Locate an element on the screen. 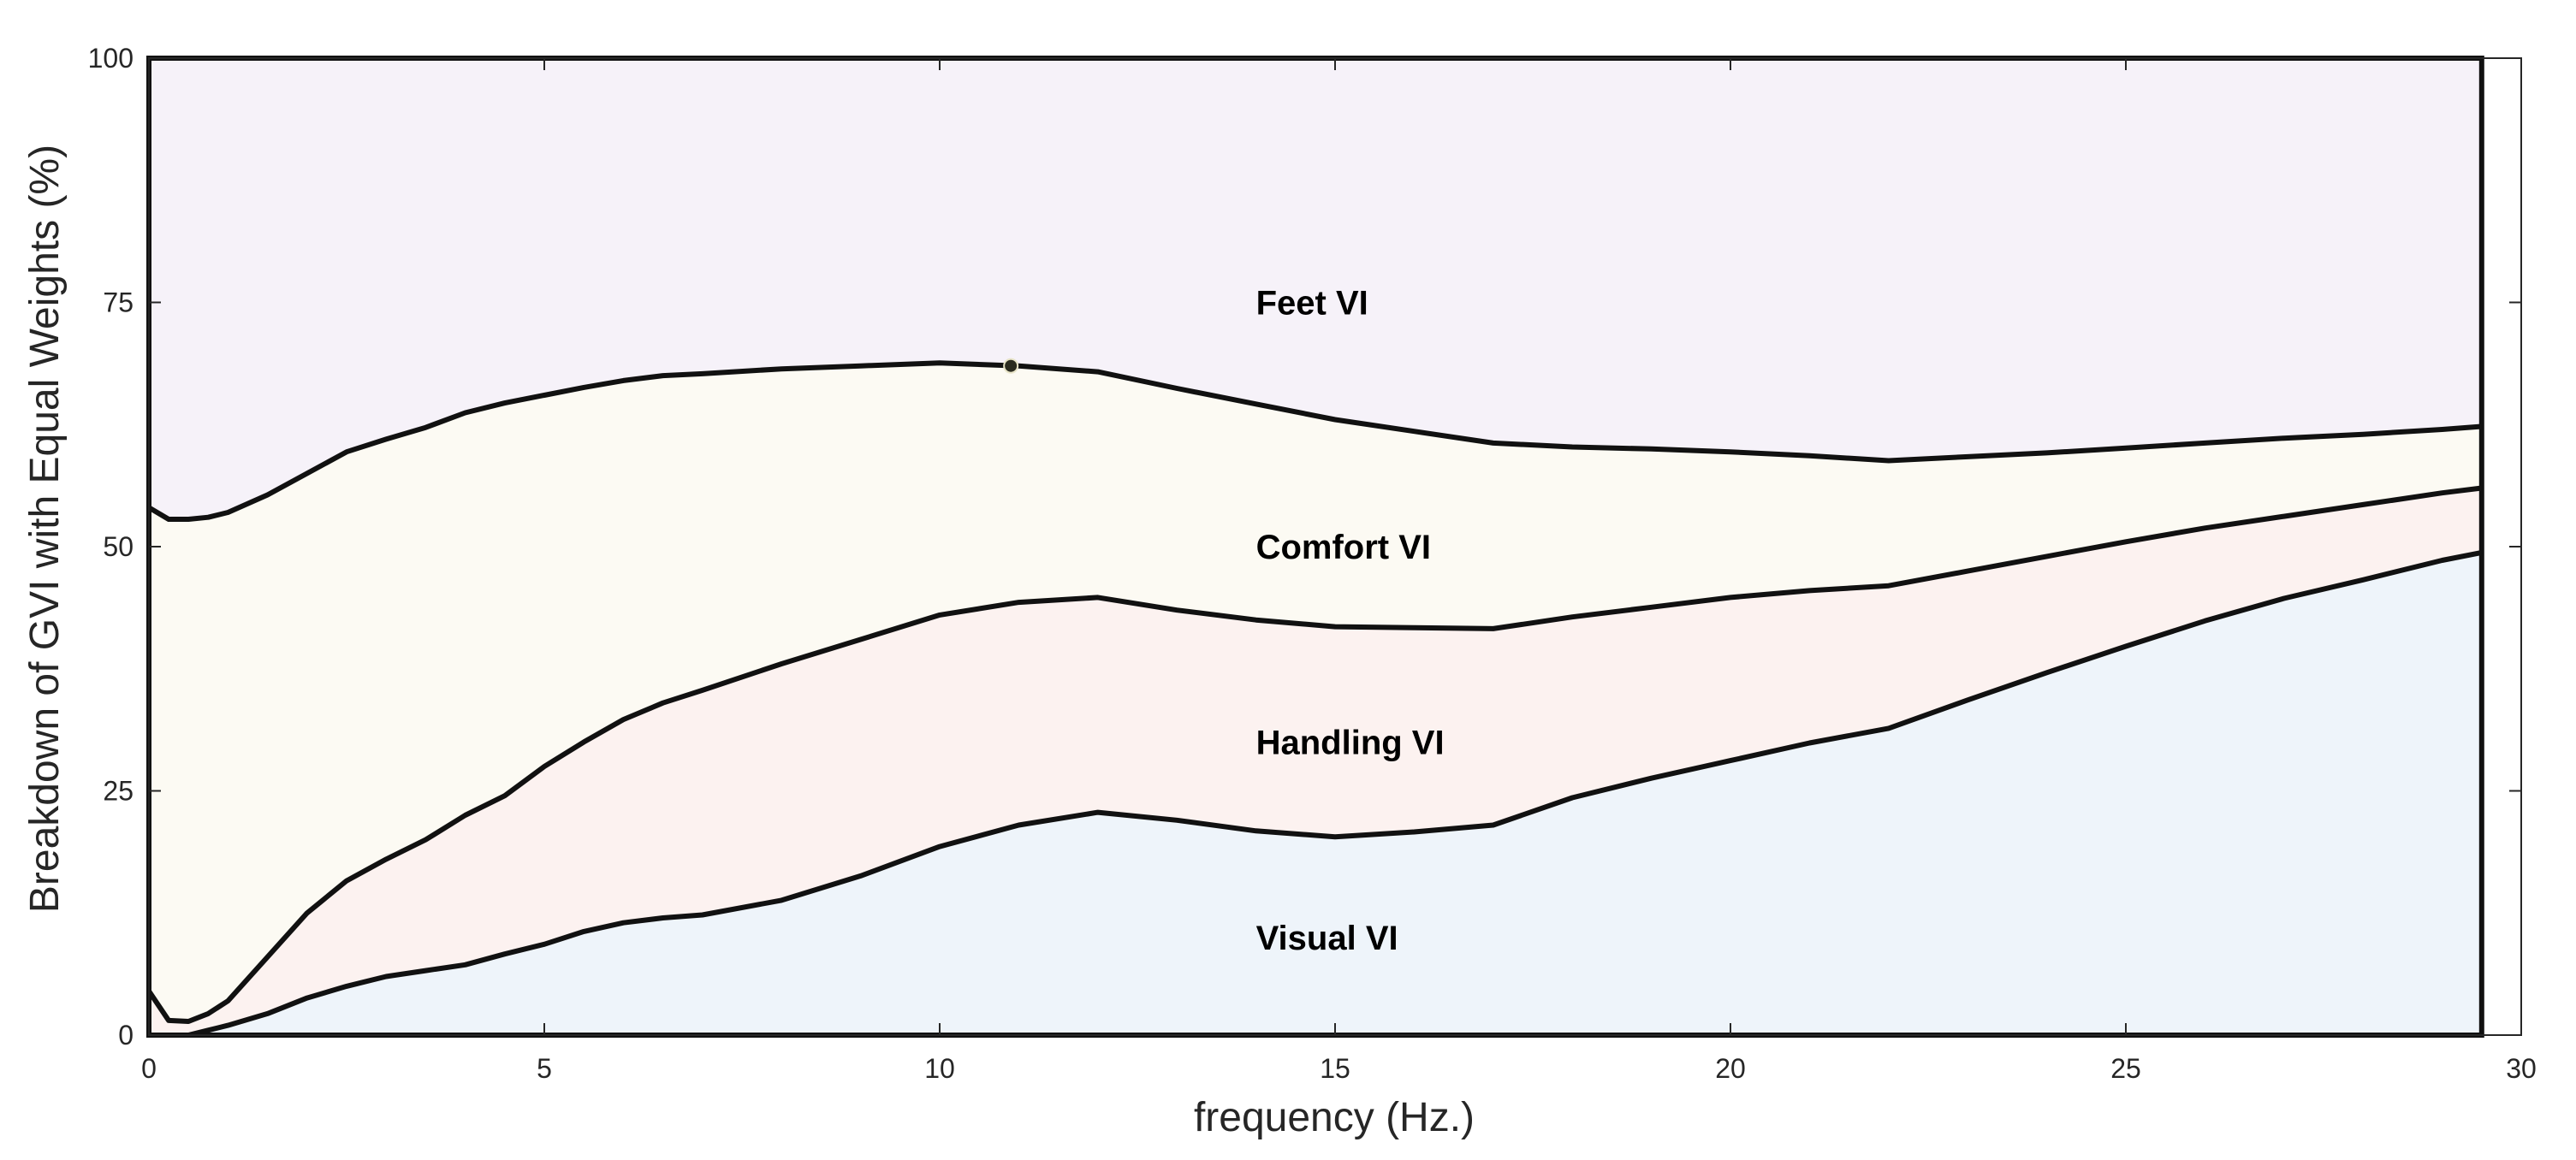 The height and width of the screenshot is (1160, 2576). marker-layer is located at coordinates (1011, 366).